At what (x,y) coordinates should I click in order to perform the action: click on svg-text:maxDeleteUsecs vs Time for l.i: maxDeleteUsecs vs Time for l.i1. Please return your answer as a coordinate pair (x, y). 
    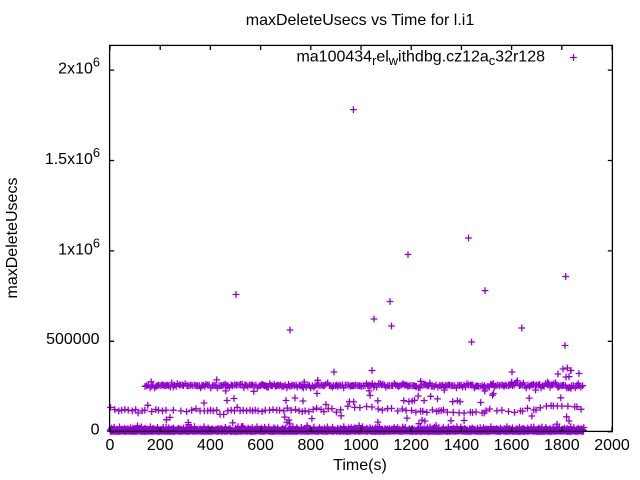
    Looking at the image, I should click on (360, 20).